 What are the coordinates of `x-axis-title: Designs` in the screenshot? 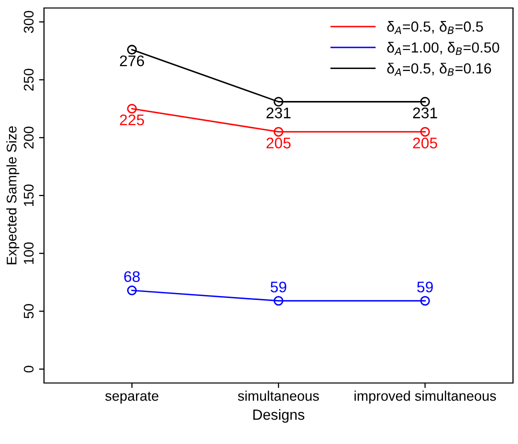 It's located at (278, 416).